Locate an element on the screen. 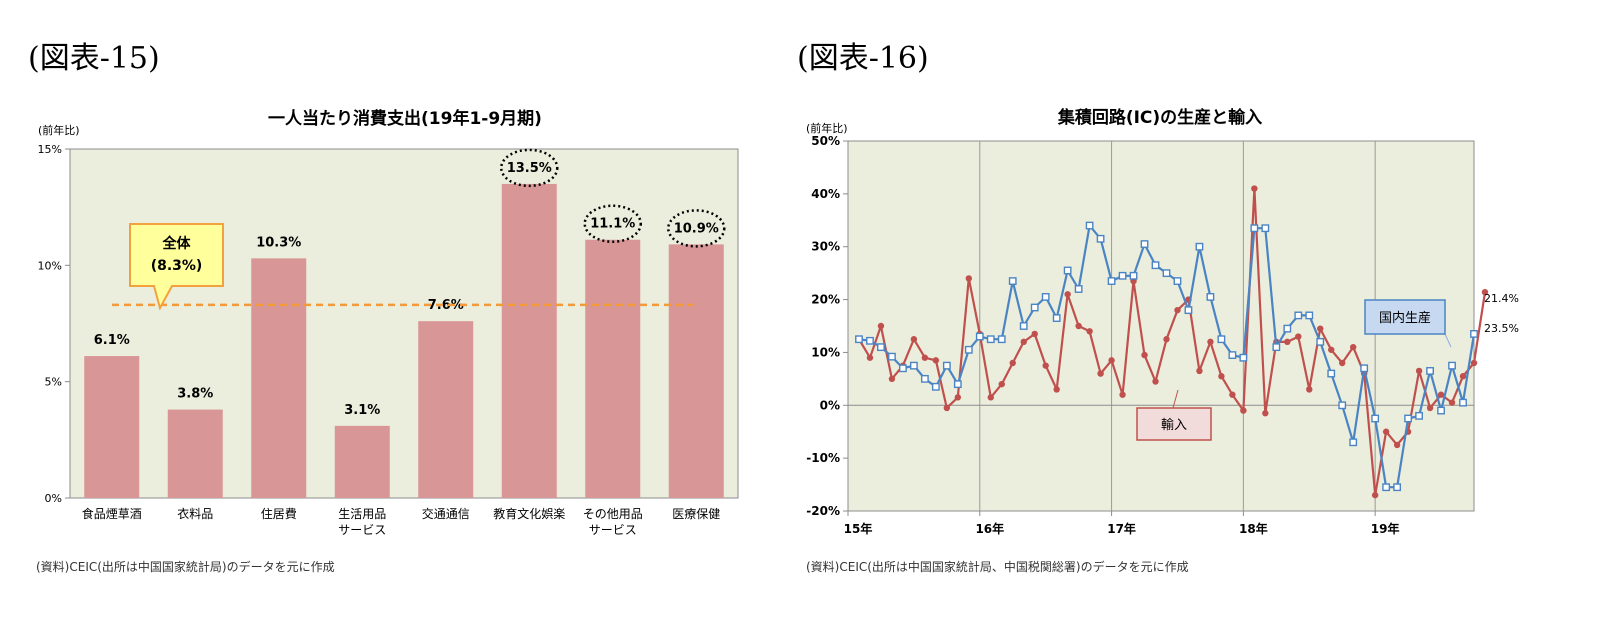 The width and height of the screenshot is (1622, 636). chart-title-left: 一人当たり消費支出(19年1-9月期) is located at coordinates (405, 119).